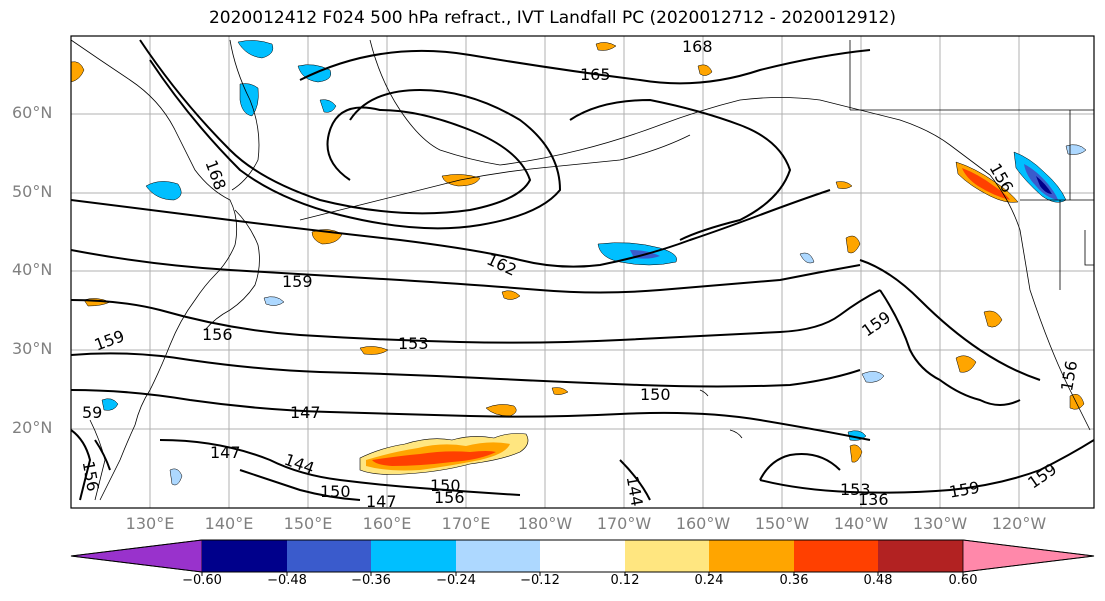  Describe the element at coordinates (202, 580) in the screenshot. I see `colorbar-tick-label: −0.60` at that location.